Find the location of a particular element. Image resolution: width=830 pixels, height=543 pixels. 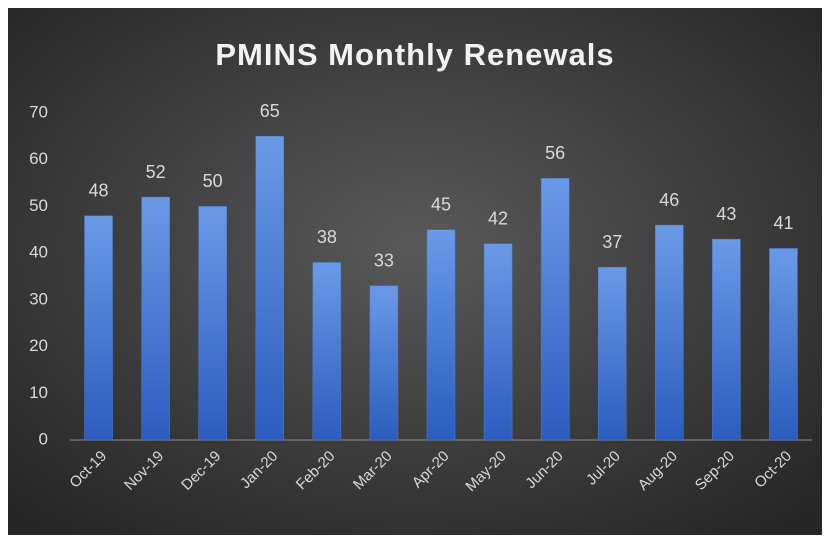

chart-title: PMINS Monthly Renewals is located at coordinates (414, 54).